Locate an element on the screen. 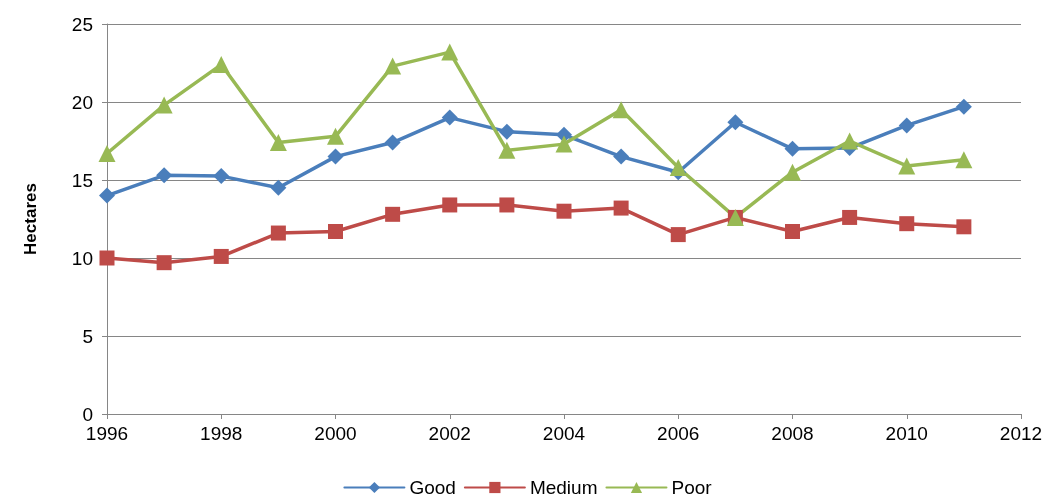 Image resolution: width=1055 pixels, height=502 pixels. legend-label: Good is located at coordinates (432, 487).